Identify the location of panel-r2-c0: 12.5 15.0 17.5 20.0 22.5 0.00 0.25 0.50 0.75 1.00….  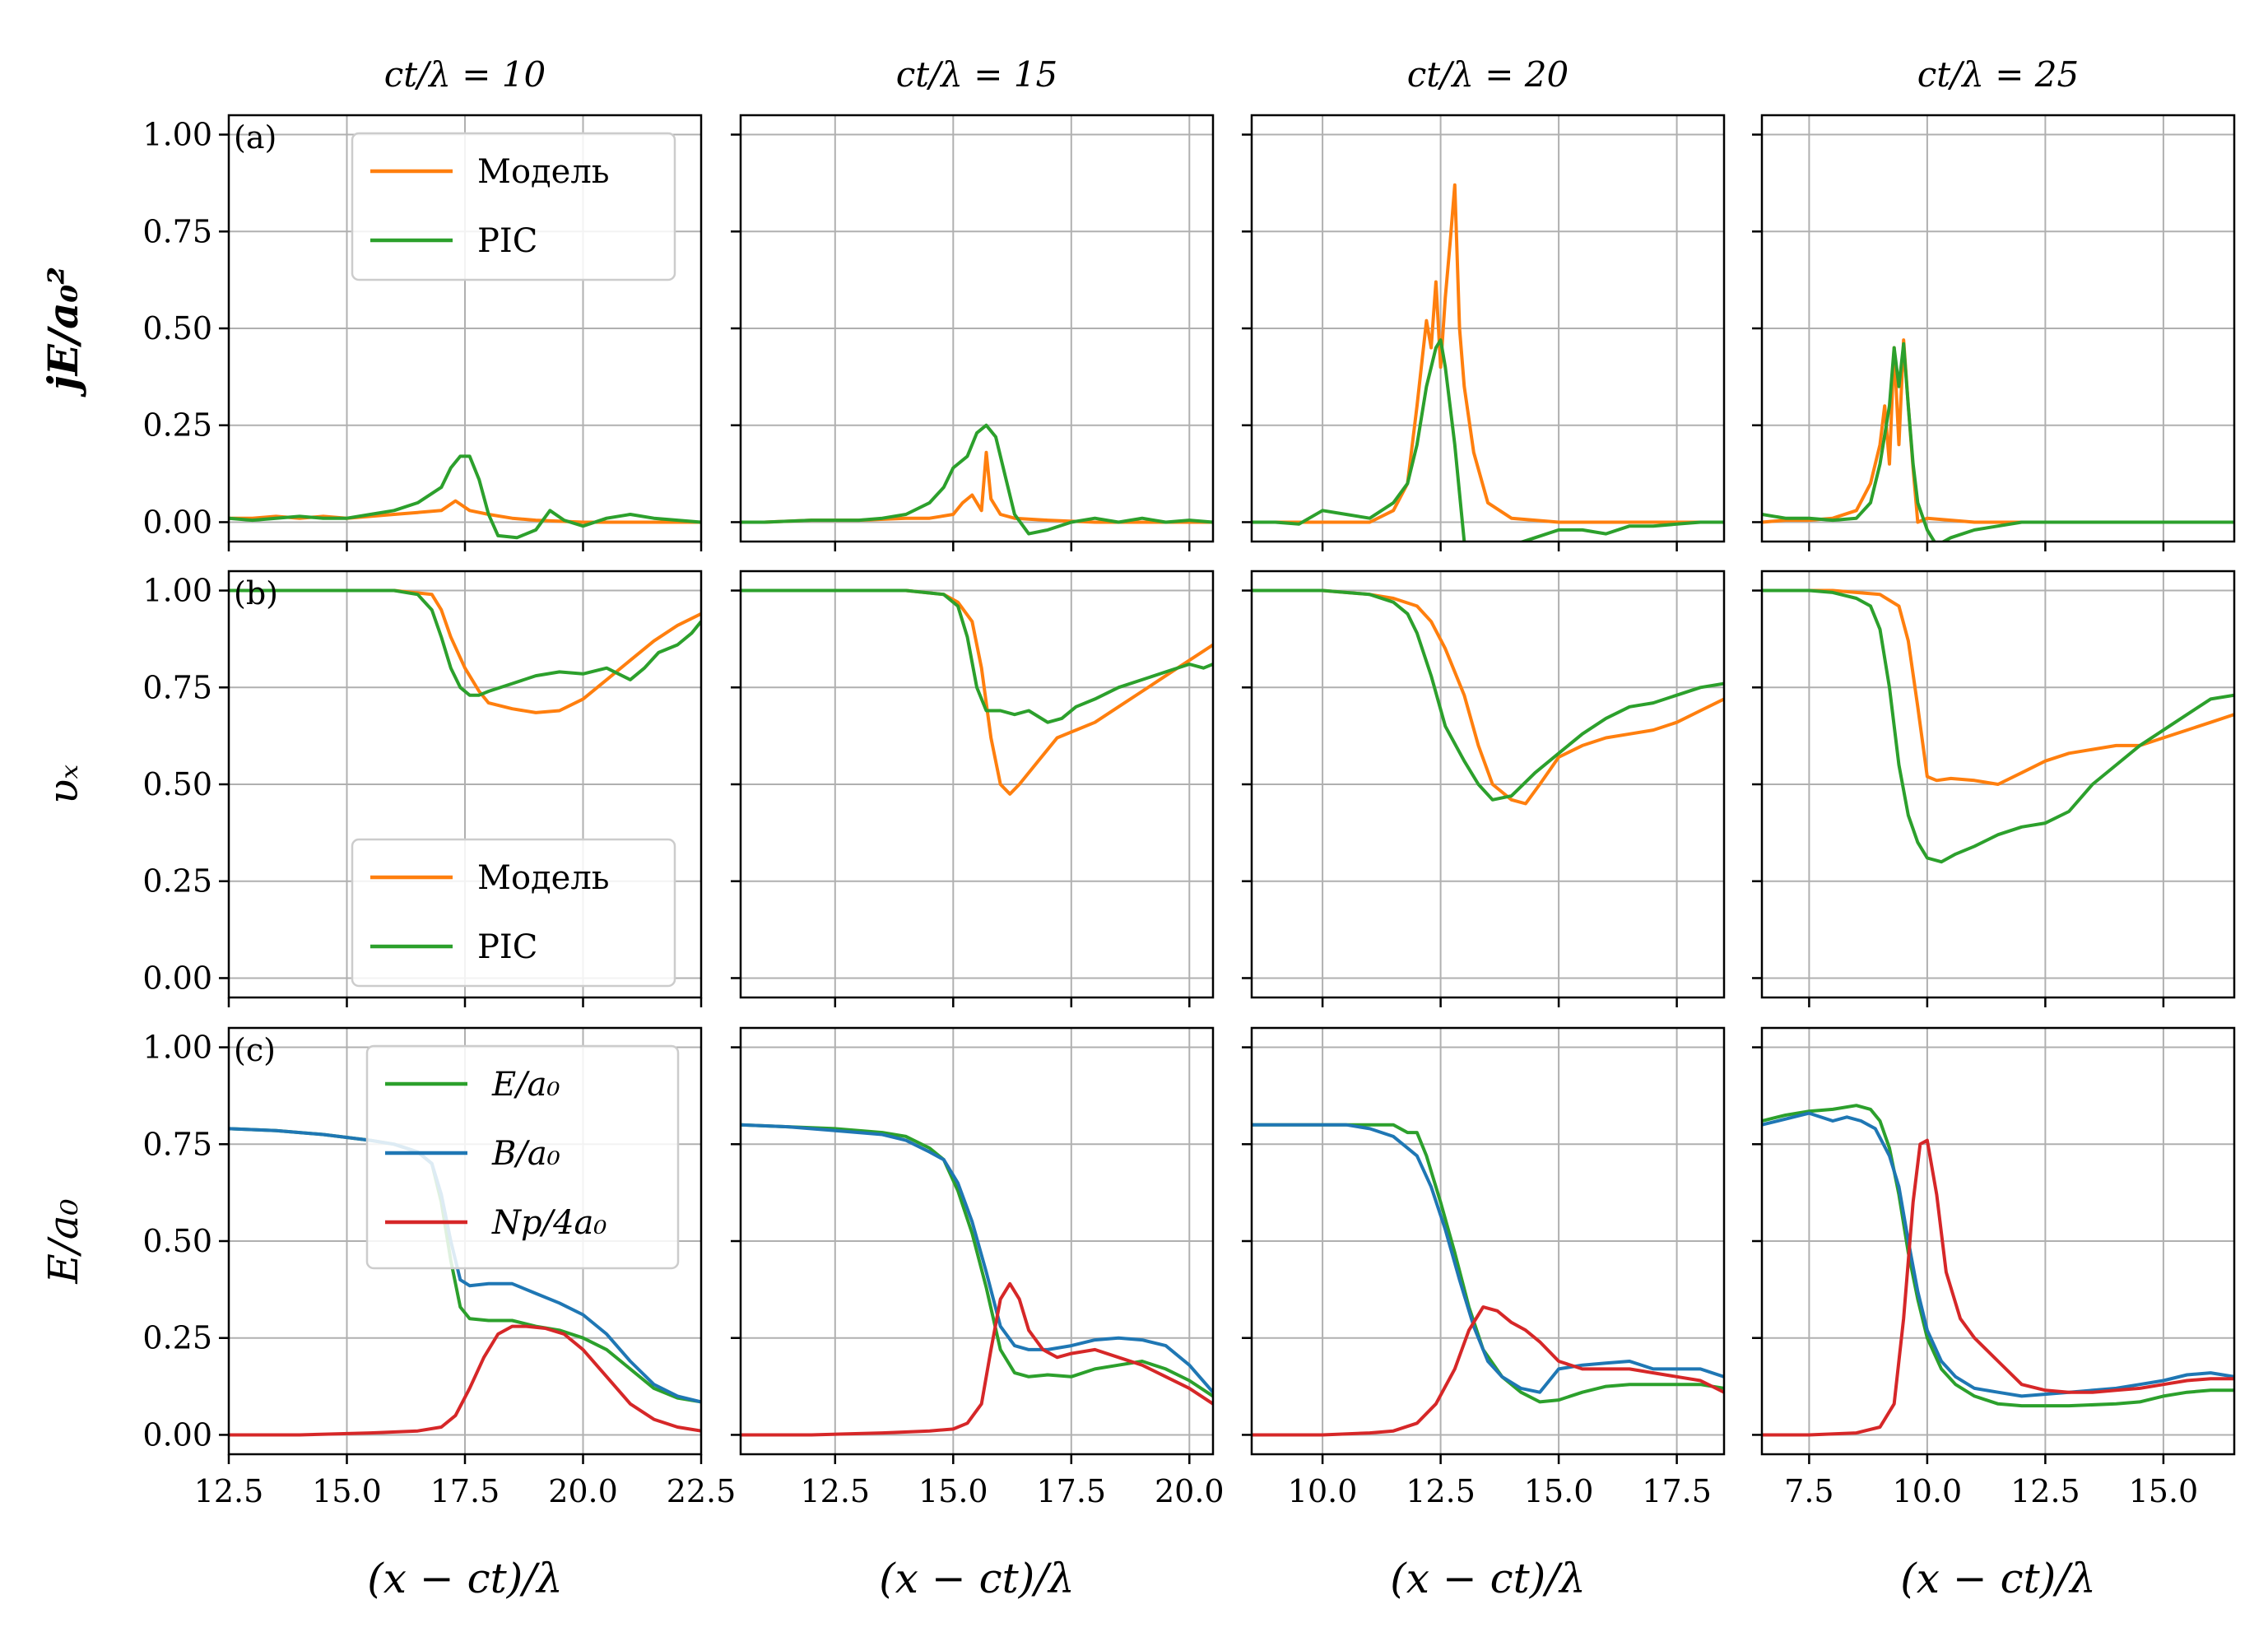
(440, 1267).